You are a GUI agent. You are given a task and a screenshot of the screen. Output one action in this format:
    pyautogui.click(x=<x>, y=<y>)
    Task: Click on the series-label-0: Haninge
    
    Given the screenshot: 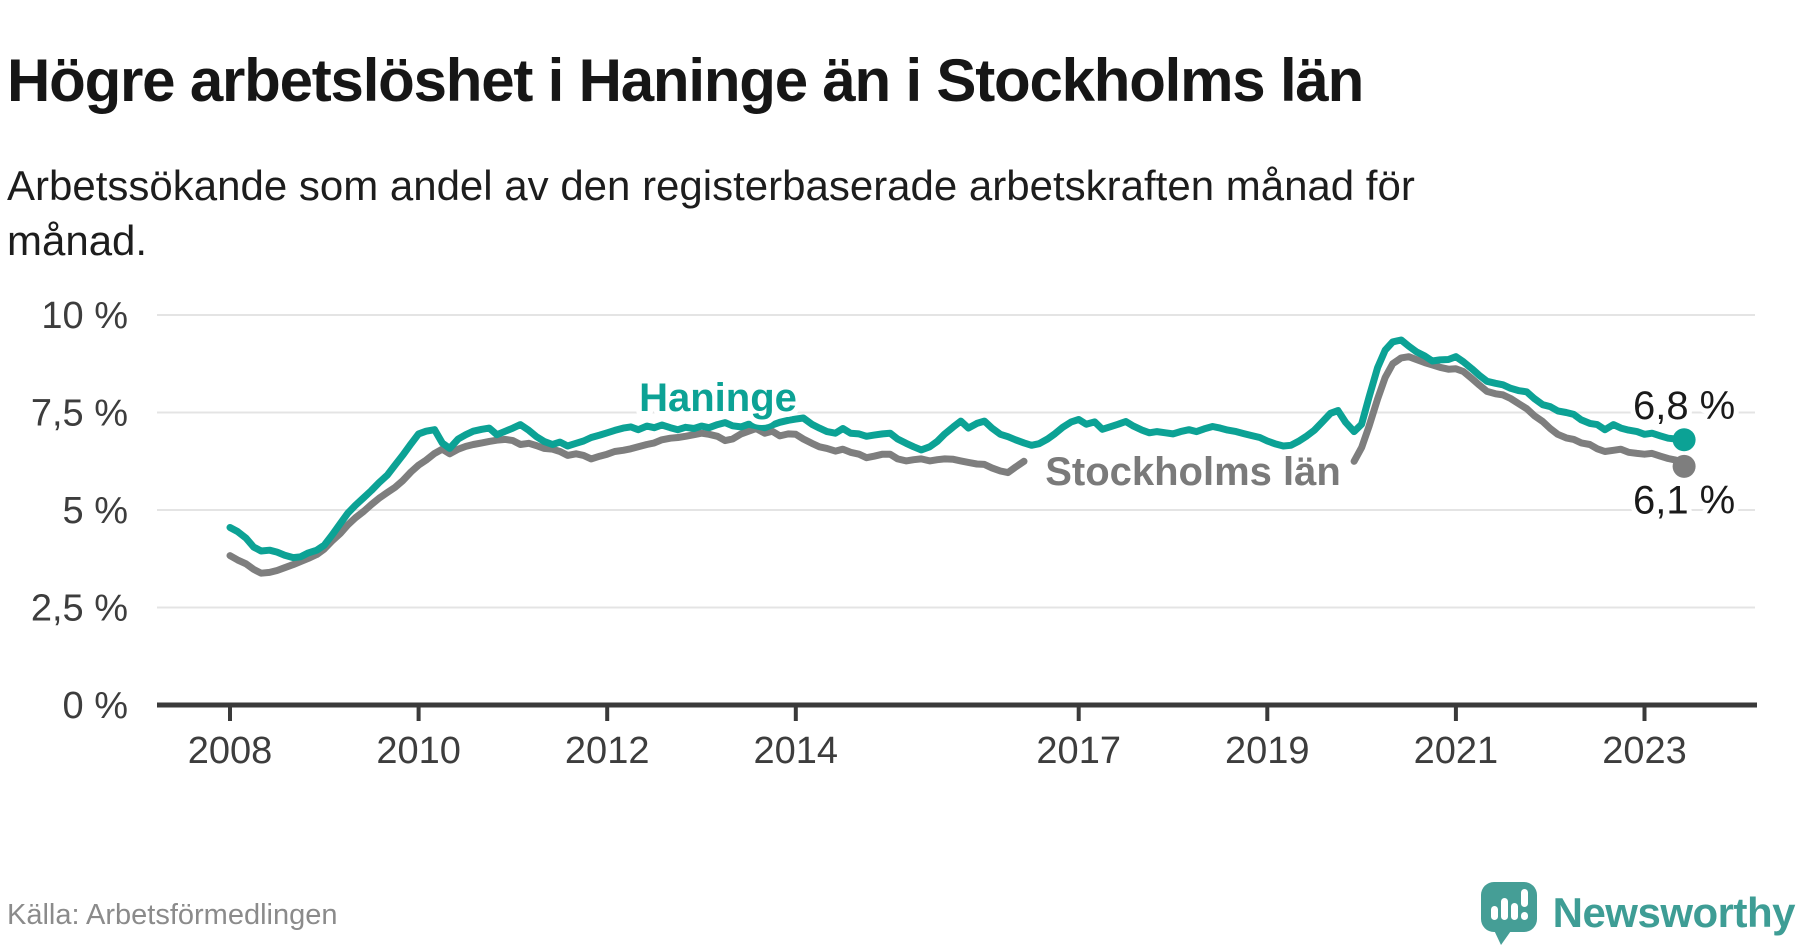 What is the action you would take?
    pyautogui.click(x=718, y=398)
    